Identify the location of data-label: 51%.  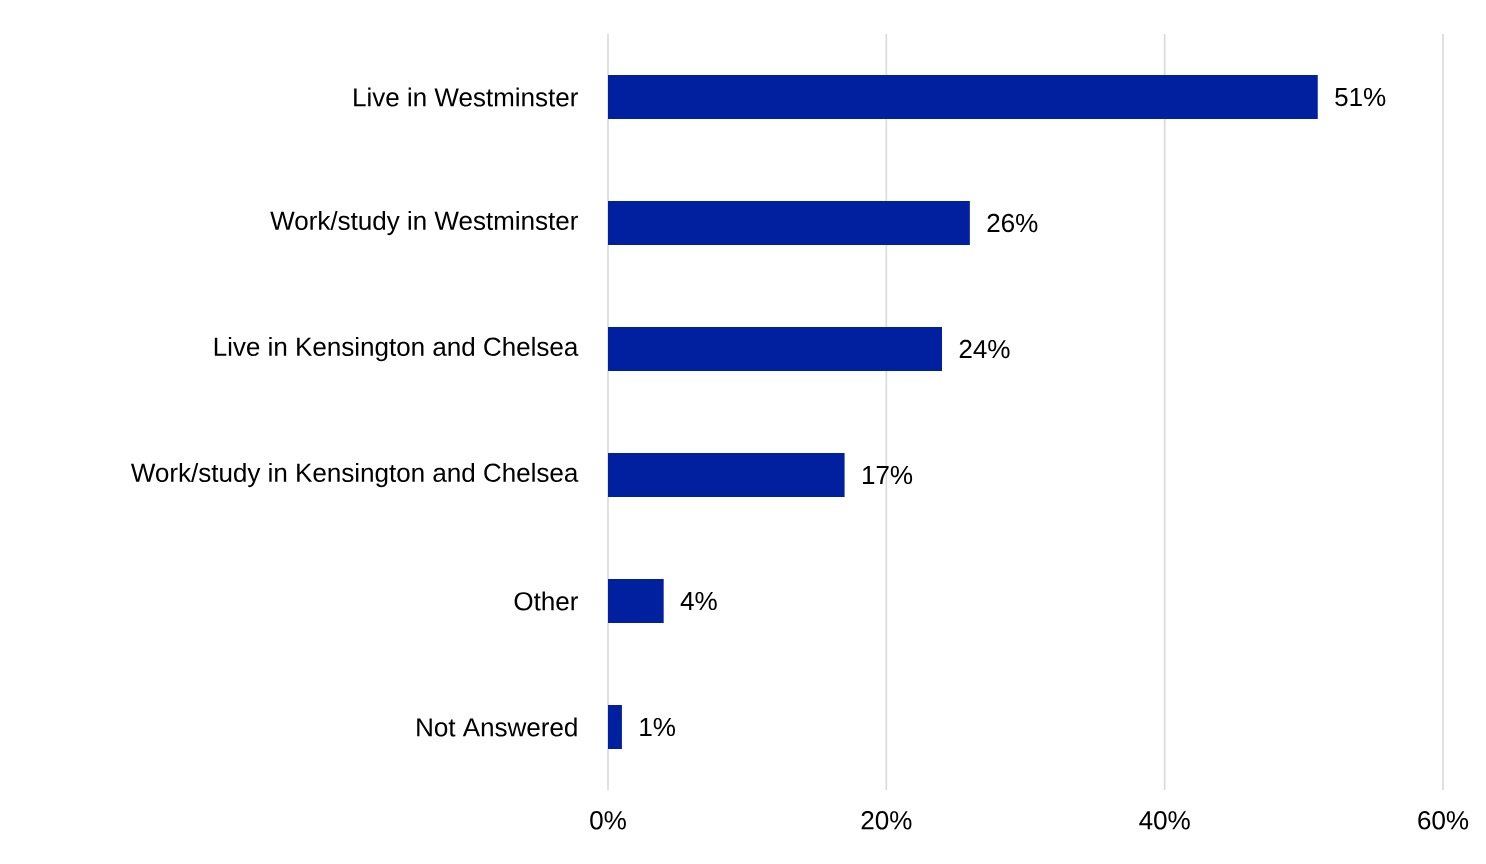
(1360, 97).